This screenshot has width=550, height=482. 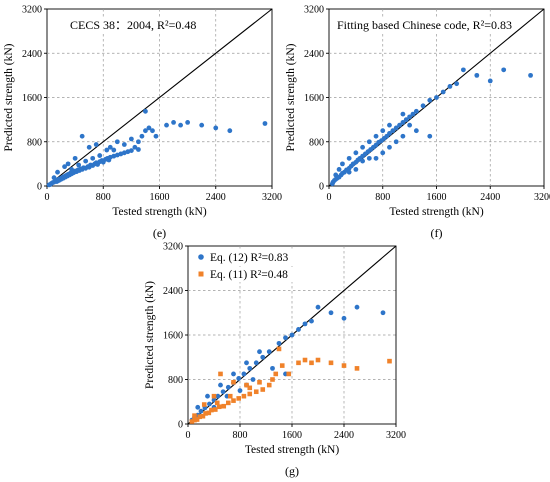 I want to click on legend-marker-square, so click(x=201, y=274).